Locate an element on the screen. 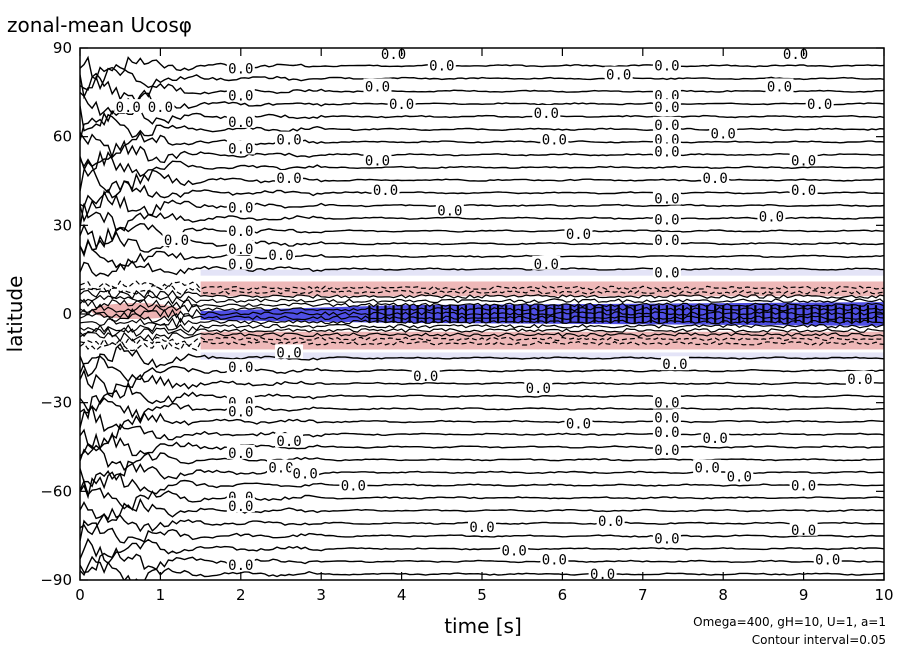 Image resolution: width=904 pixels, height=654 pixels. x-tick-label: 0 is located at coordinates (80, 595).